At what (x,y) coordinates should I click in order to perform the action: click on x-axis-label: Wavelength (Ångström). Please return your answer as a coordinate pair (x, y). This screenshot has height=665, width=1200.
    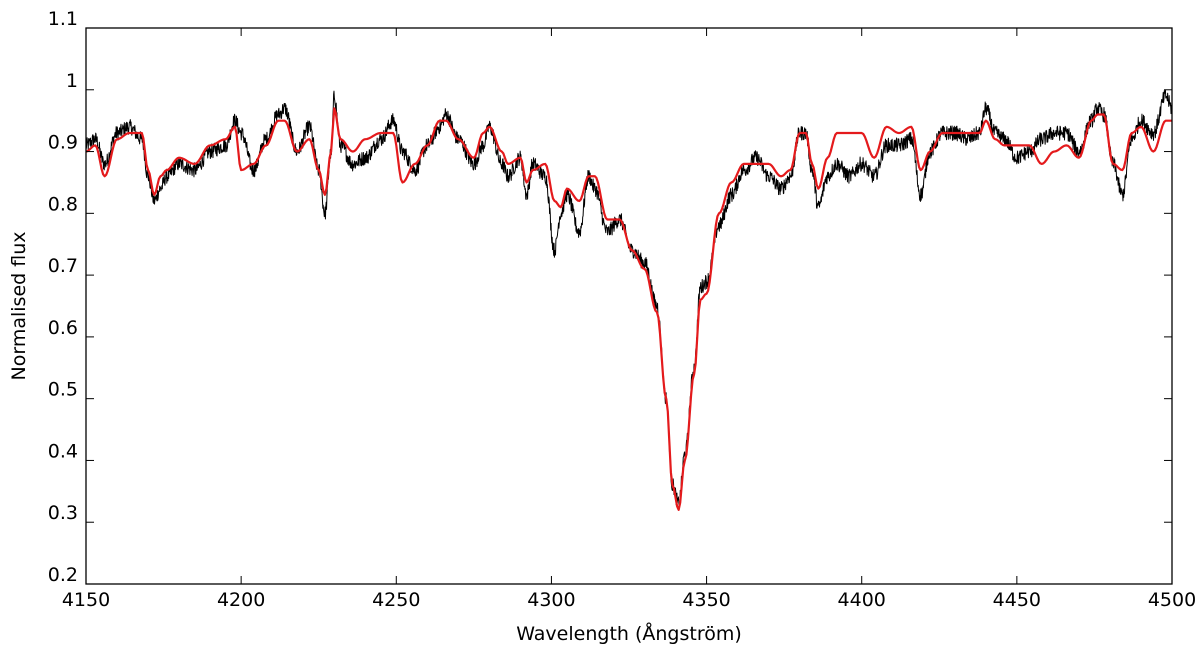
    Looking at the image, I should click on (629, 633).